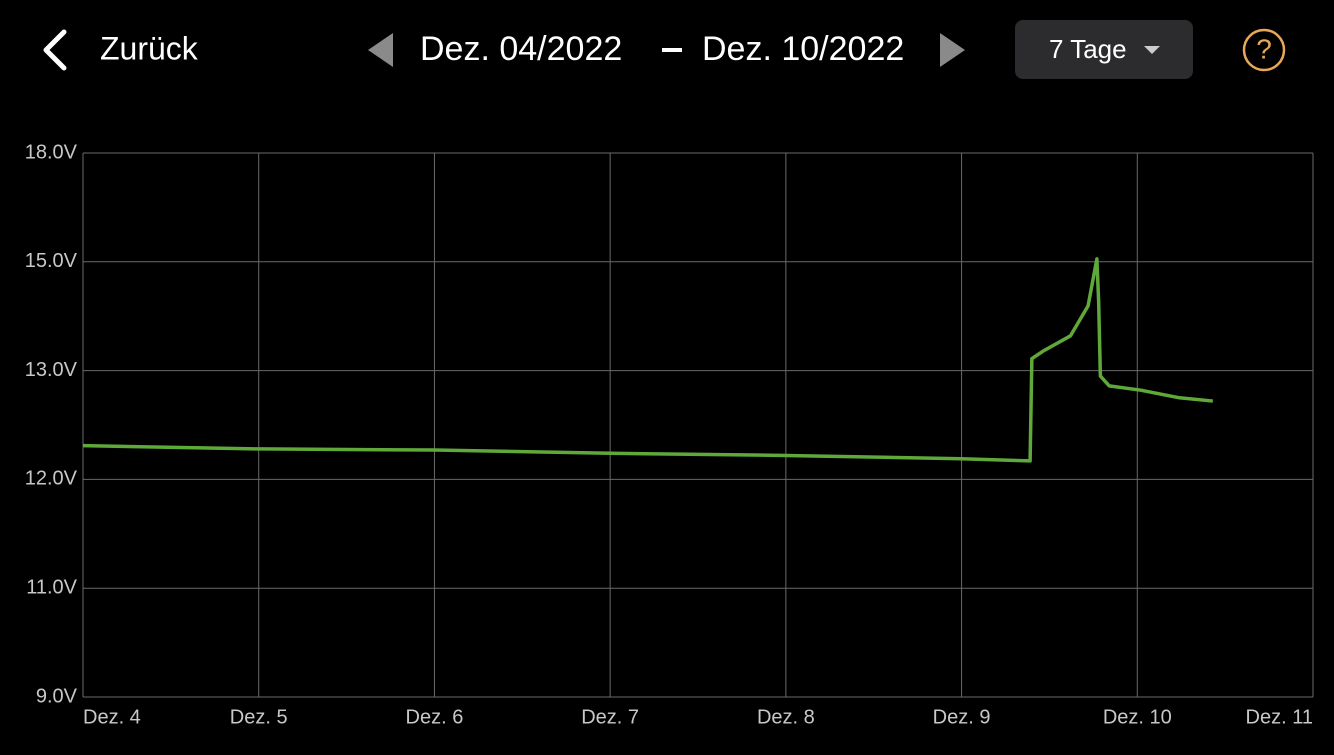  Describe the element at coordinates (435, 717) in the screenshot. I see `x-tick-label: Dez. 6` at that location.